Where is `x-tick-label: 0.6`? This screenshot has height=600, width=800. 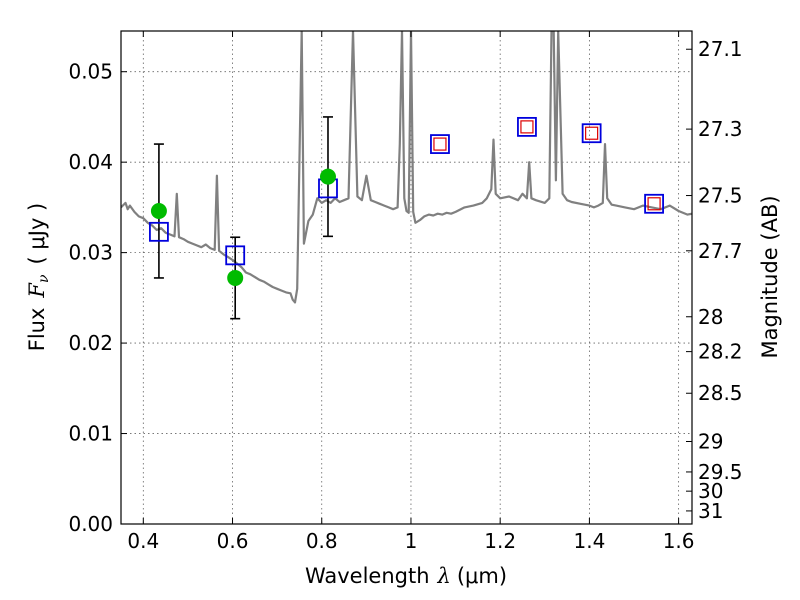 x-tick-label: 0.6 is located at coordinates (233, 541).